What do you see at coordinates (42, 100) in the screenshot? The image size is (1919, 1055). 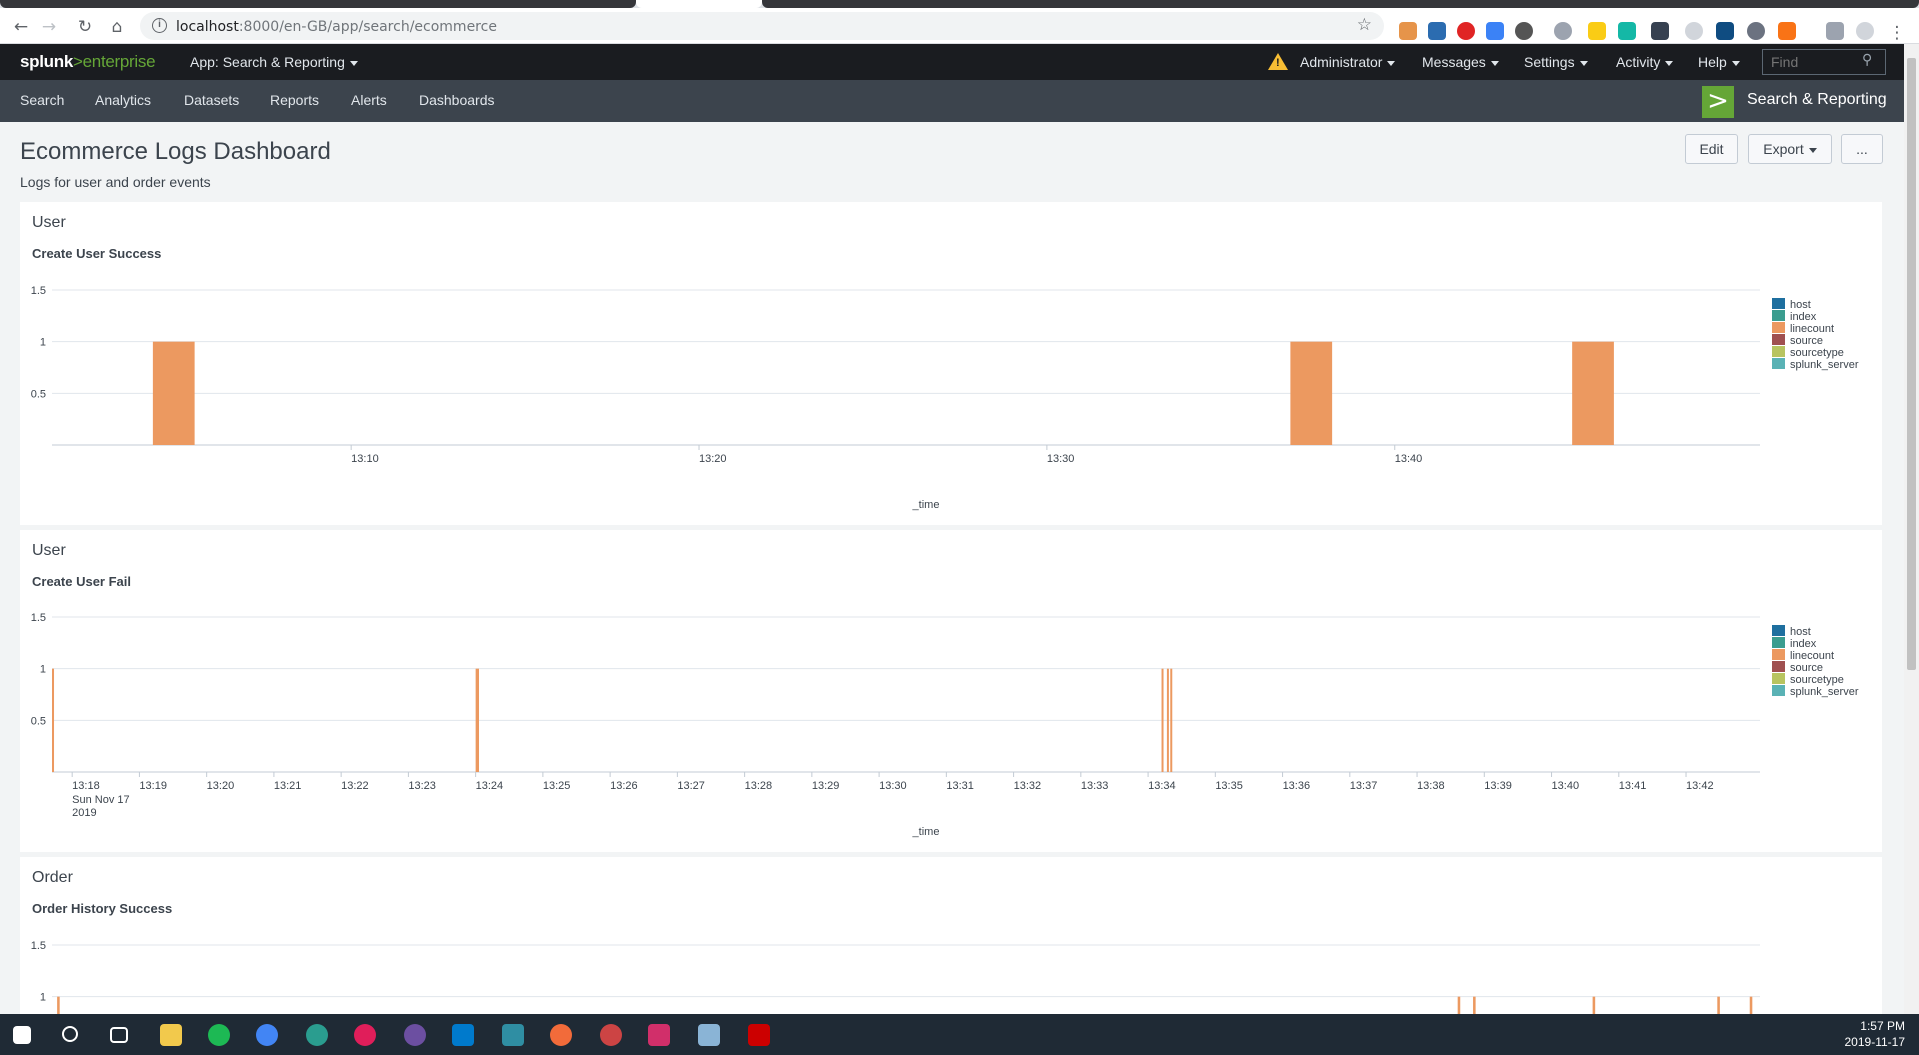 I see `nav-search: Search` at bounding box center [42, 100].